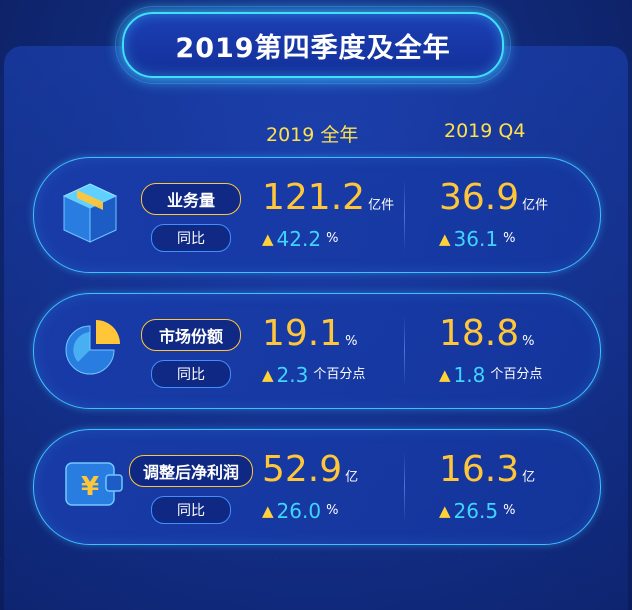 The height and width of the screenshot is (610, 632). I want to click on column-header-full-year: 2019 全年, so click(312, 135).